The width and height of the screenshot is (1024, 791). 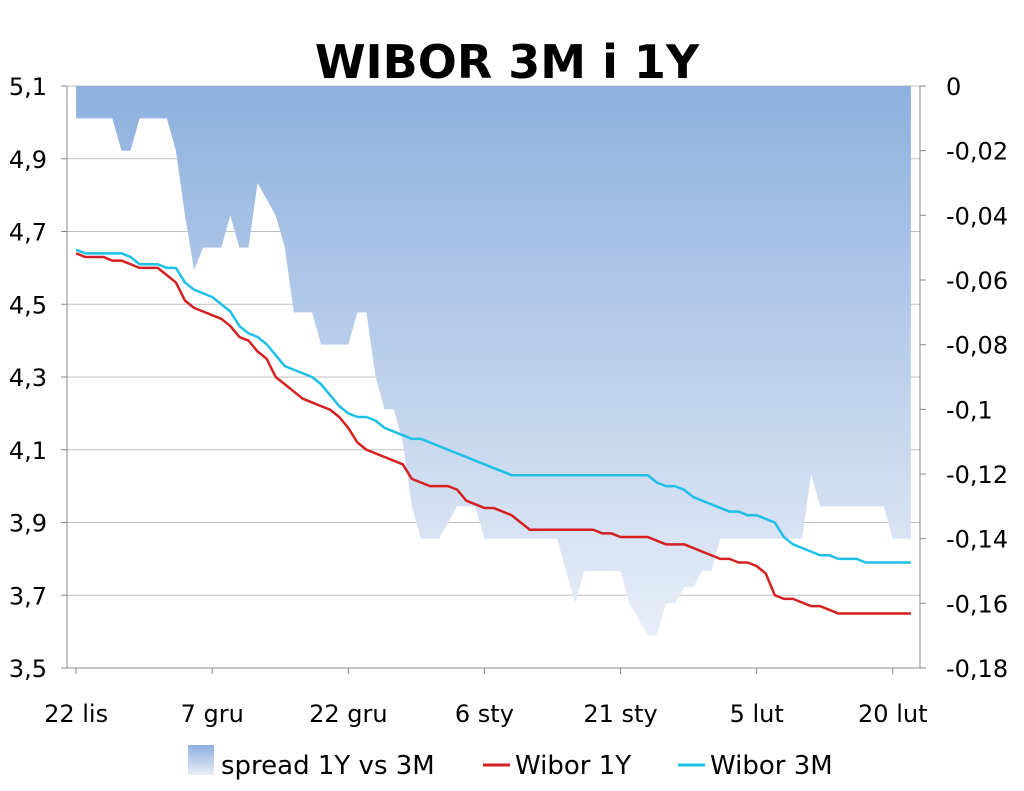 I want to click on y-right-tick-label: -0,06, so click(x=977, y=281).